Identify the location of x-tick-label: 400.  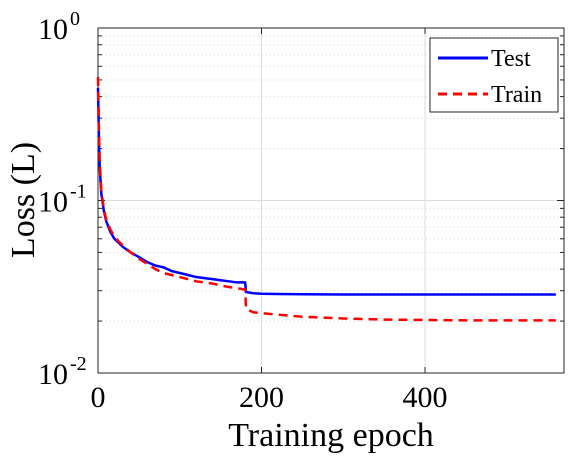
(425, 397).